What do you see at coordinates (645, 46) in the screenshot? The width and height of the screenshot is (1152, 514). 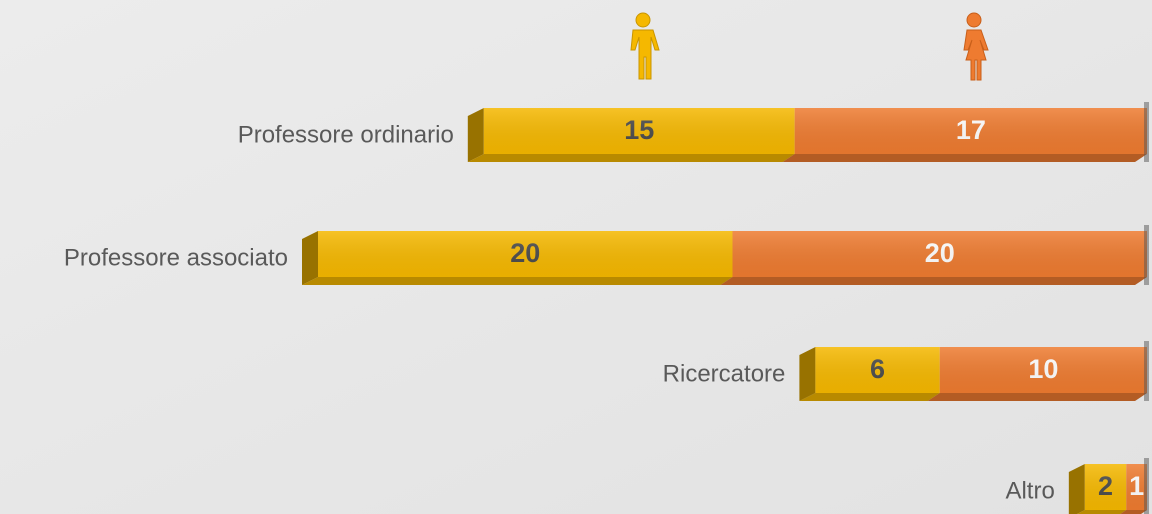 I see `male-icon` at bounding box center [645, 46].